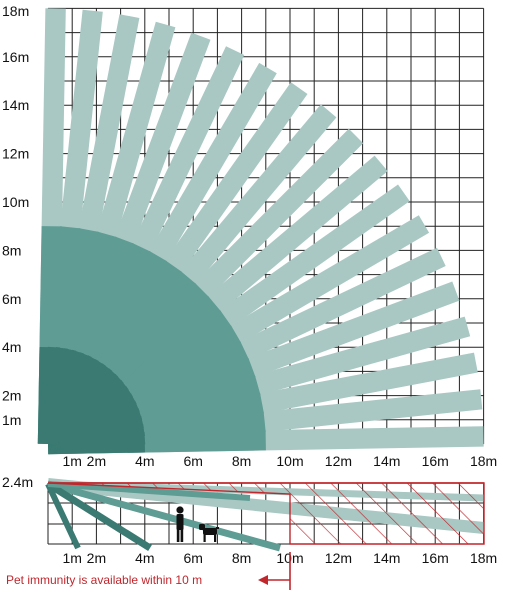 The width and height of the screenshot is (510, 600). What do you see at coordinates (11, 347) in the screenshot?
I see `y-tick-label: 4m` at bounding box center [11, 347].